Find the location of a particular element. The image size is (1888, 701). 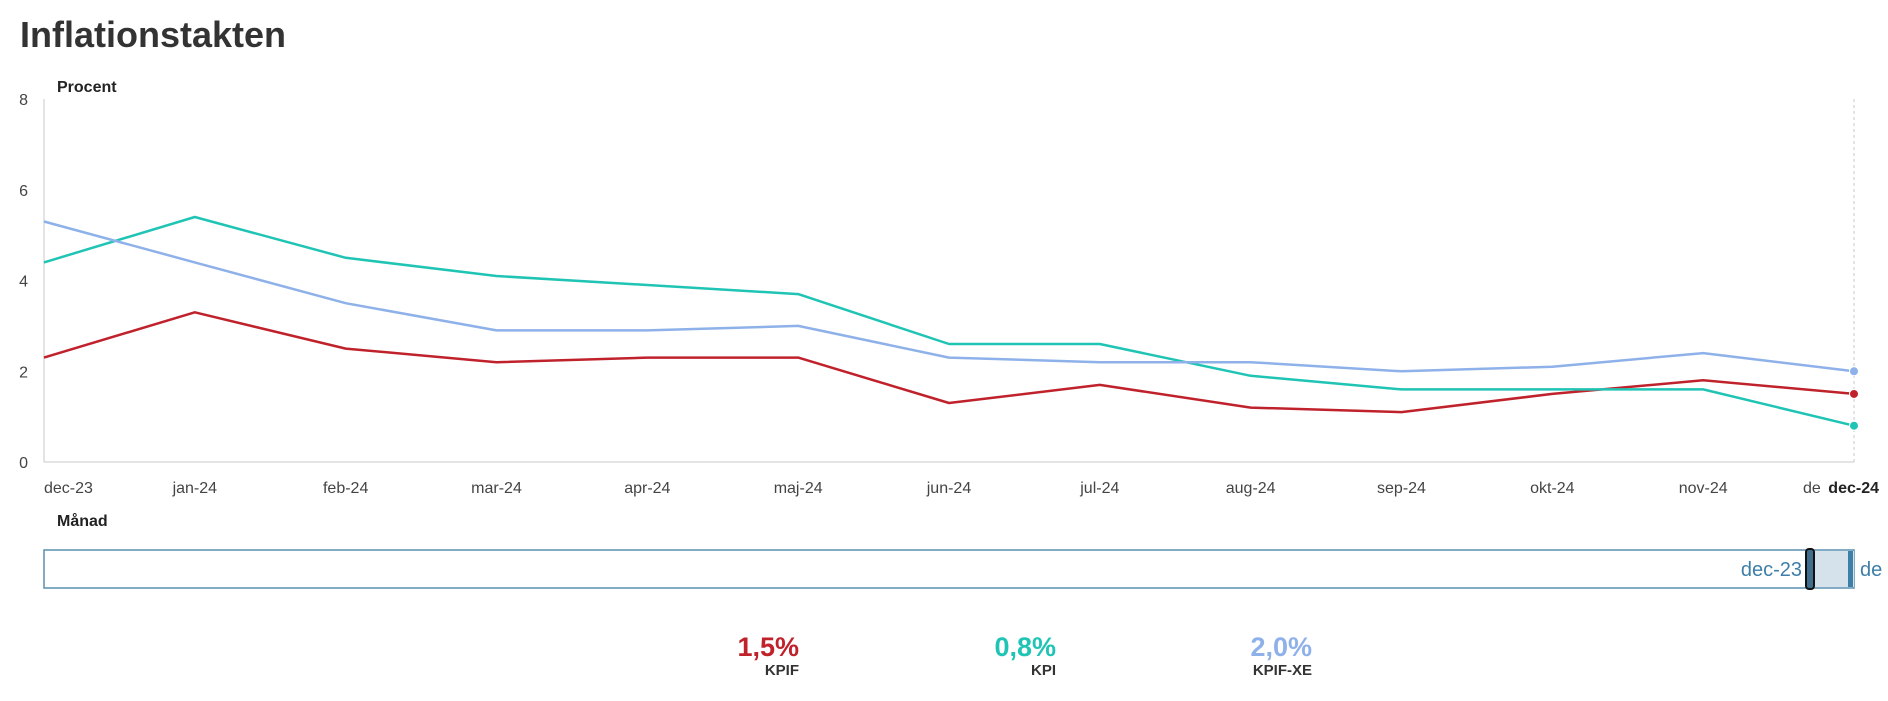

navigator-start-label: dec-23 is located at coordinates (1771, 570).